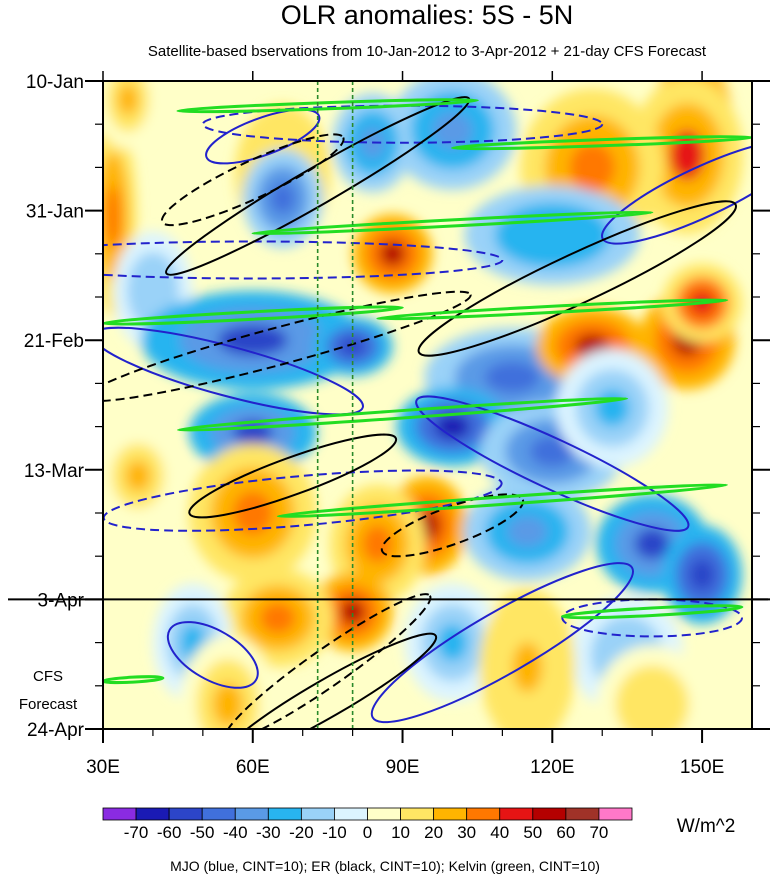 The height and width of the screenshot is (878, 770). What do you see at coordinates (268, 832) in the screenshot?
I see `colorbar-level-label: -30` at bounding box center [268, 832].